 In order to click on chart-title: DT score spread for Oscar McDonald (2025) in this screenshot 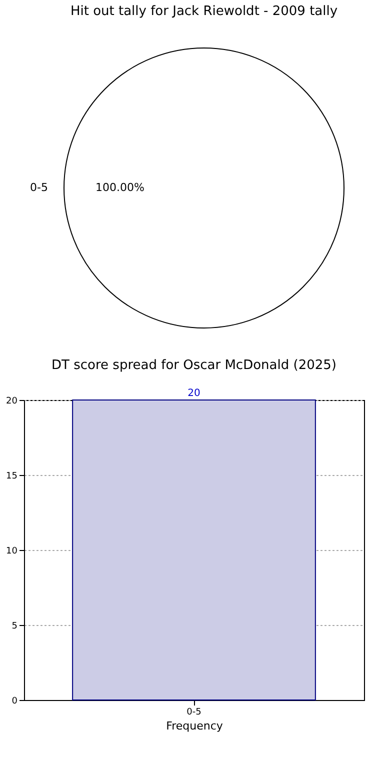, I will do `click(194, 365)`.